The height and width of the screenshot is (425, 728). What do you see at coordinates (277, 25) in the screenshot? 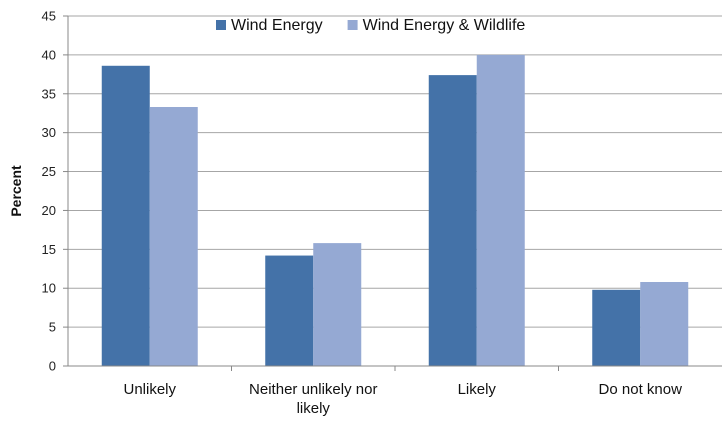
I see `legend-label: Wind Energy` at bounding box center [277, 25].